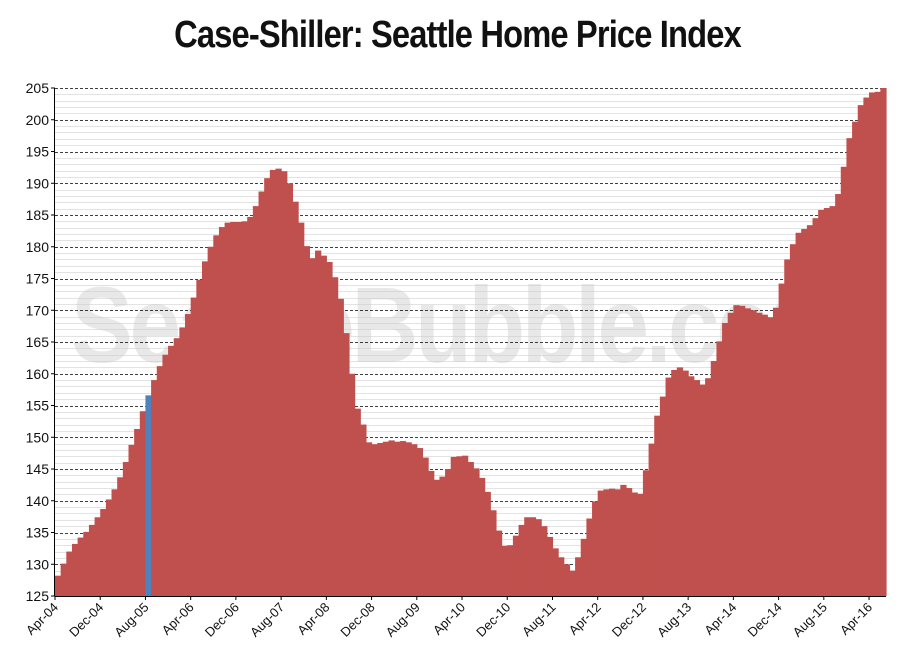  What do you see at coordinates (38, 501) in the screenshot?
I see `y-tick-label: 140` at bounding box center [38, 501].